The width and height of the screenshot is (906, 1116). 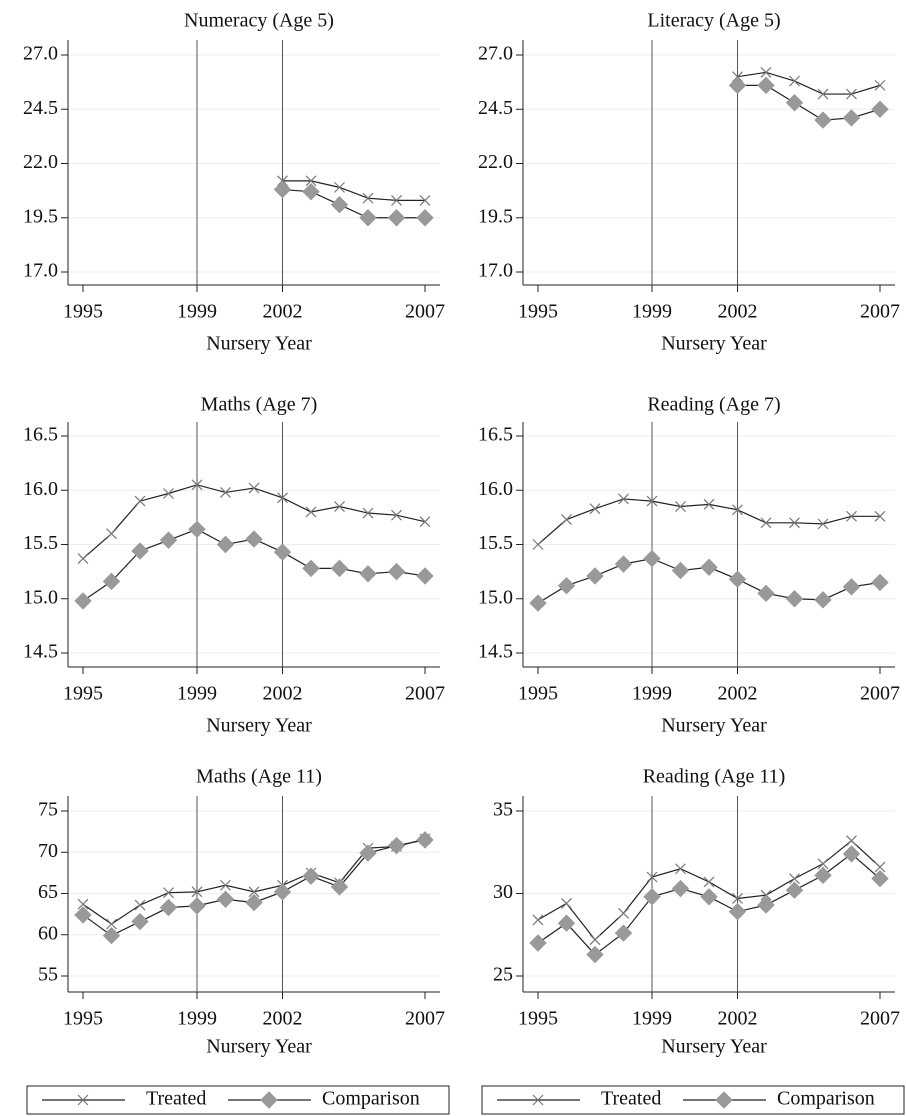 I want to click on chart-title: Maths (Age 11), so click(x=259, y=777).